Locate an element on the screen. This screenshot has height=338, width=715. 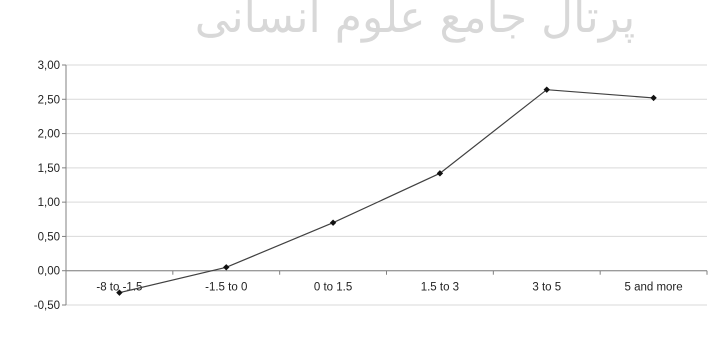
y-tick-label: 0,00 is located at coordinates (49, 272).